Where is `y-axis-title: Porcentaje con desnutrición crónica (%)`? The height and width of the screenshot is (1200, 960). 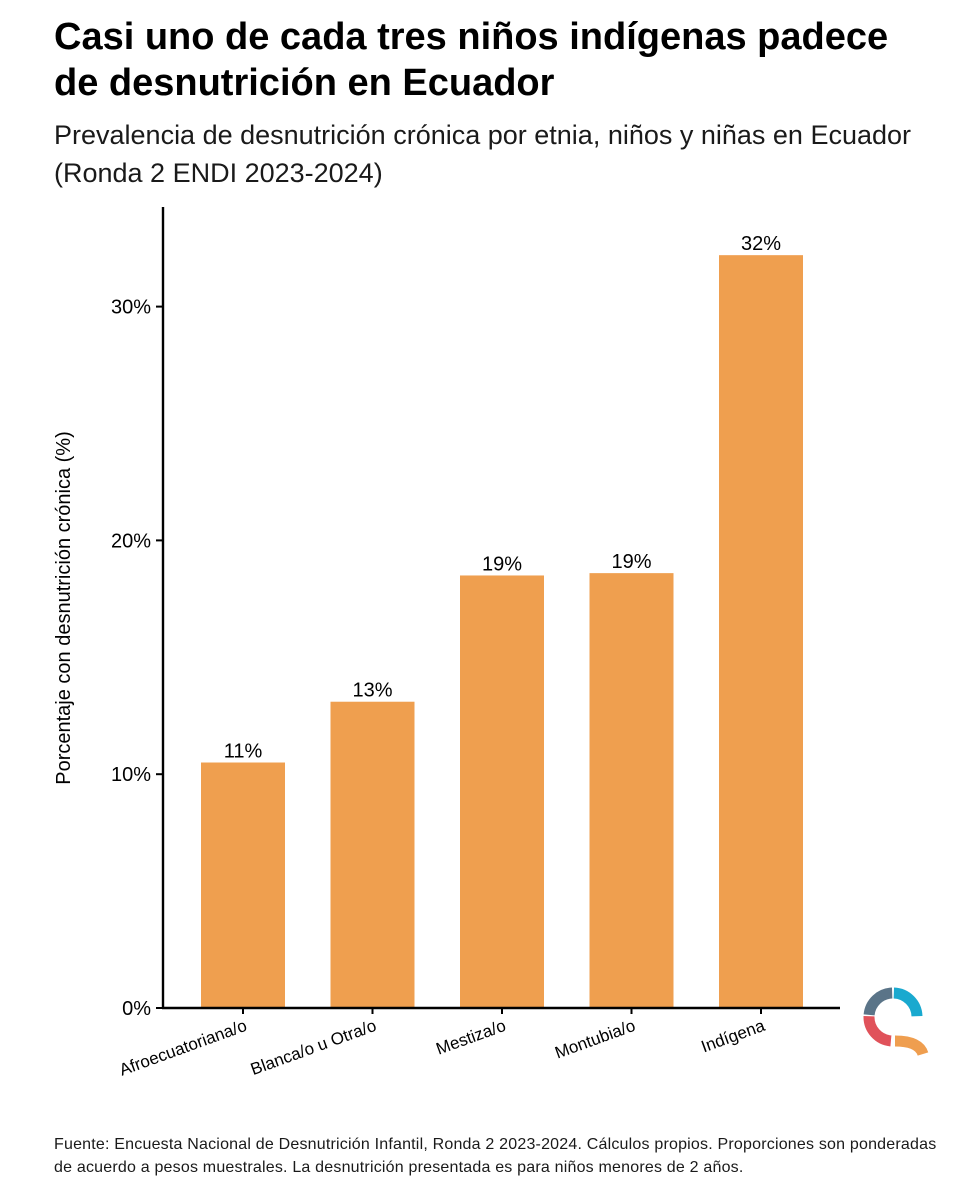
y-axis-title: Porcentaje con desnutrición crónica (%) is located at coordinates (64, 608).